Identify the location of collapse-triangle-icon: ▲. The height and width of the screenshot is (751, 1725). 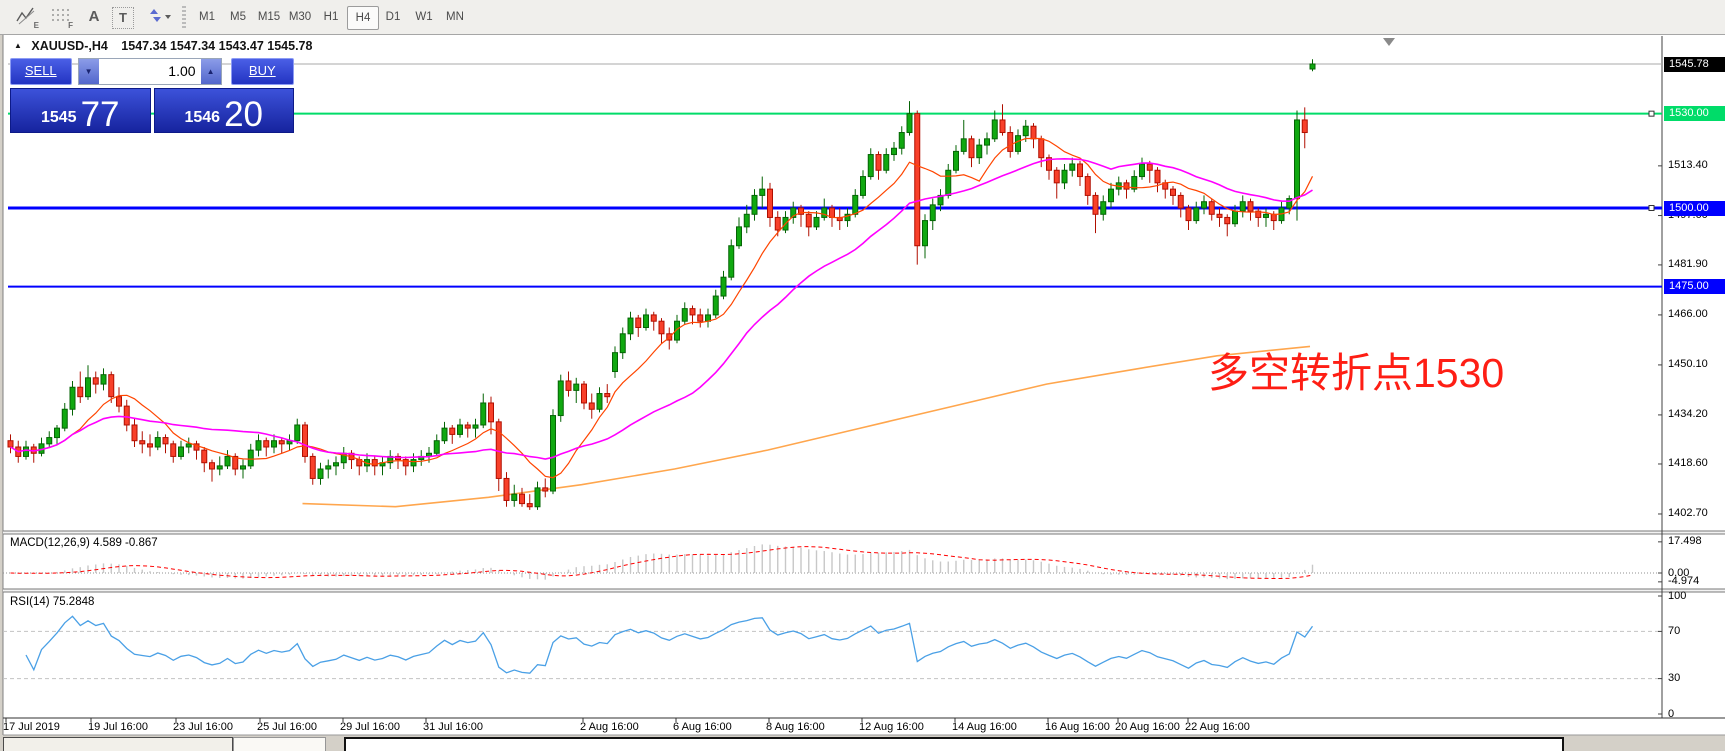
(18, 45).